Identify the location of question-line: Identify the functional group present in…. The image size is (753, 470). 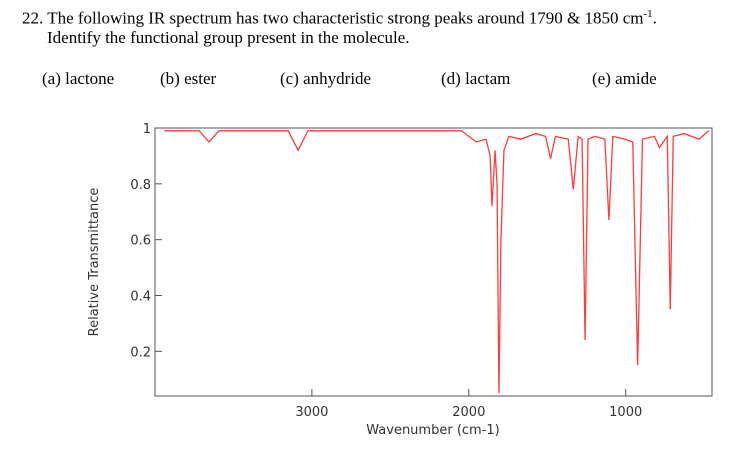
(228, 37).